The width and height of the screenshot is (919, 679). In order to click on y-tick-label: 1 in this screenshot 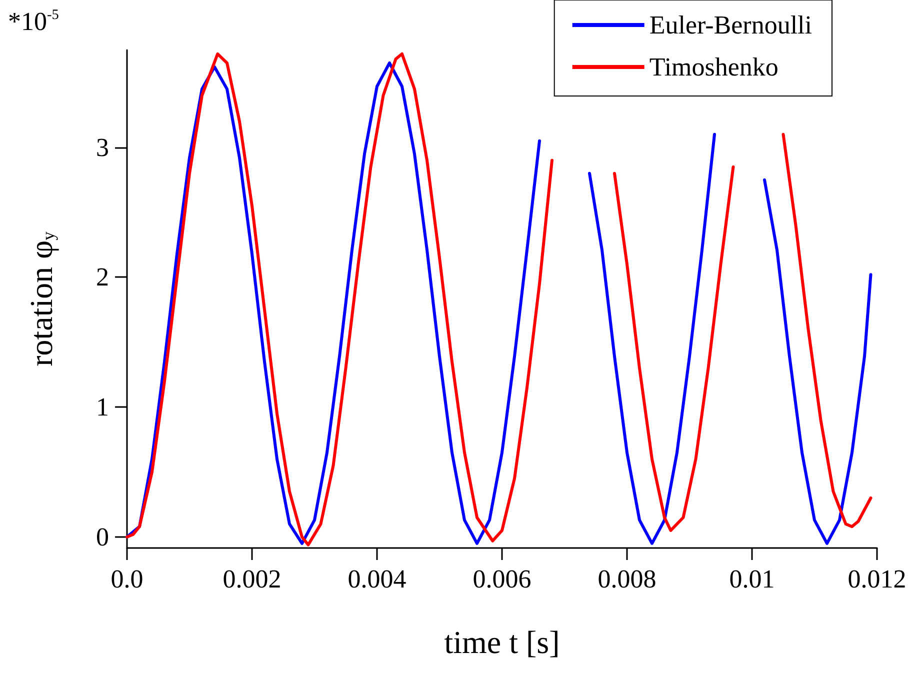, I will do `click(102, 407)`.